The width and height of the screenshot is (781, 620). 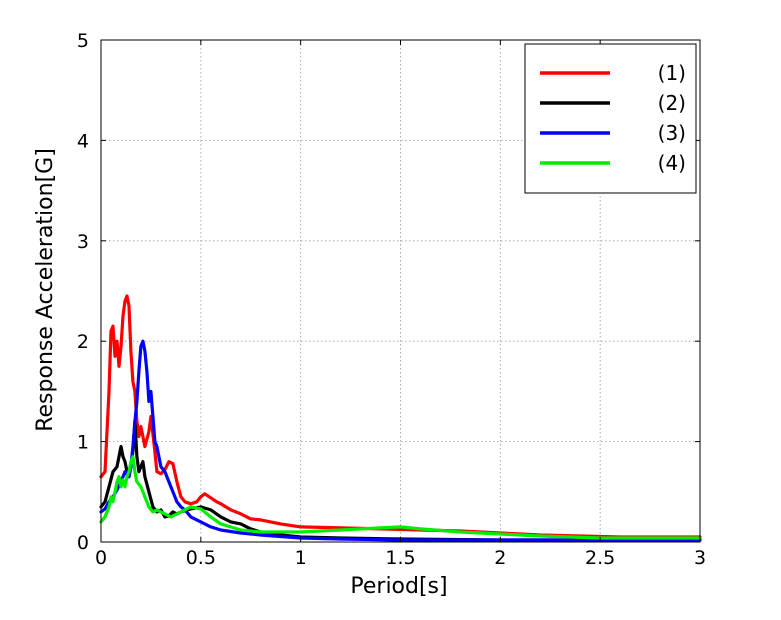 What do you see at coordinates (83, 543) in the screenshot?
I see `y-tick-label: 0` at bounding box center [83, 543].